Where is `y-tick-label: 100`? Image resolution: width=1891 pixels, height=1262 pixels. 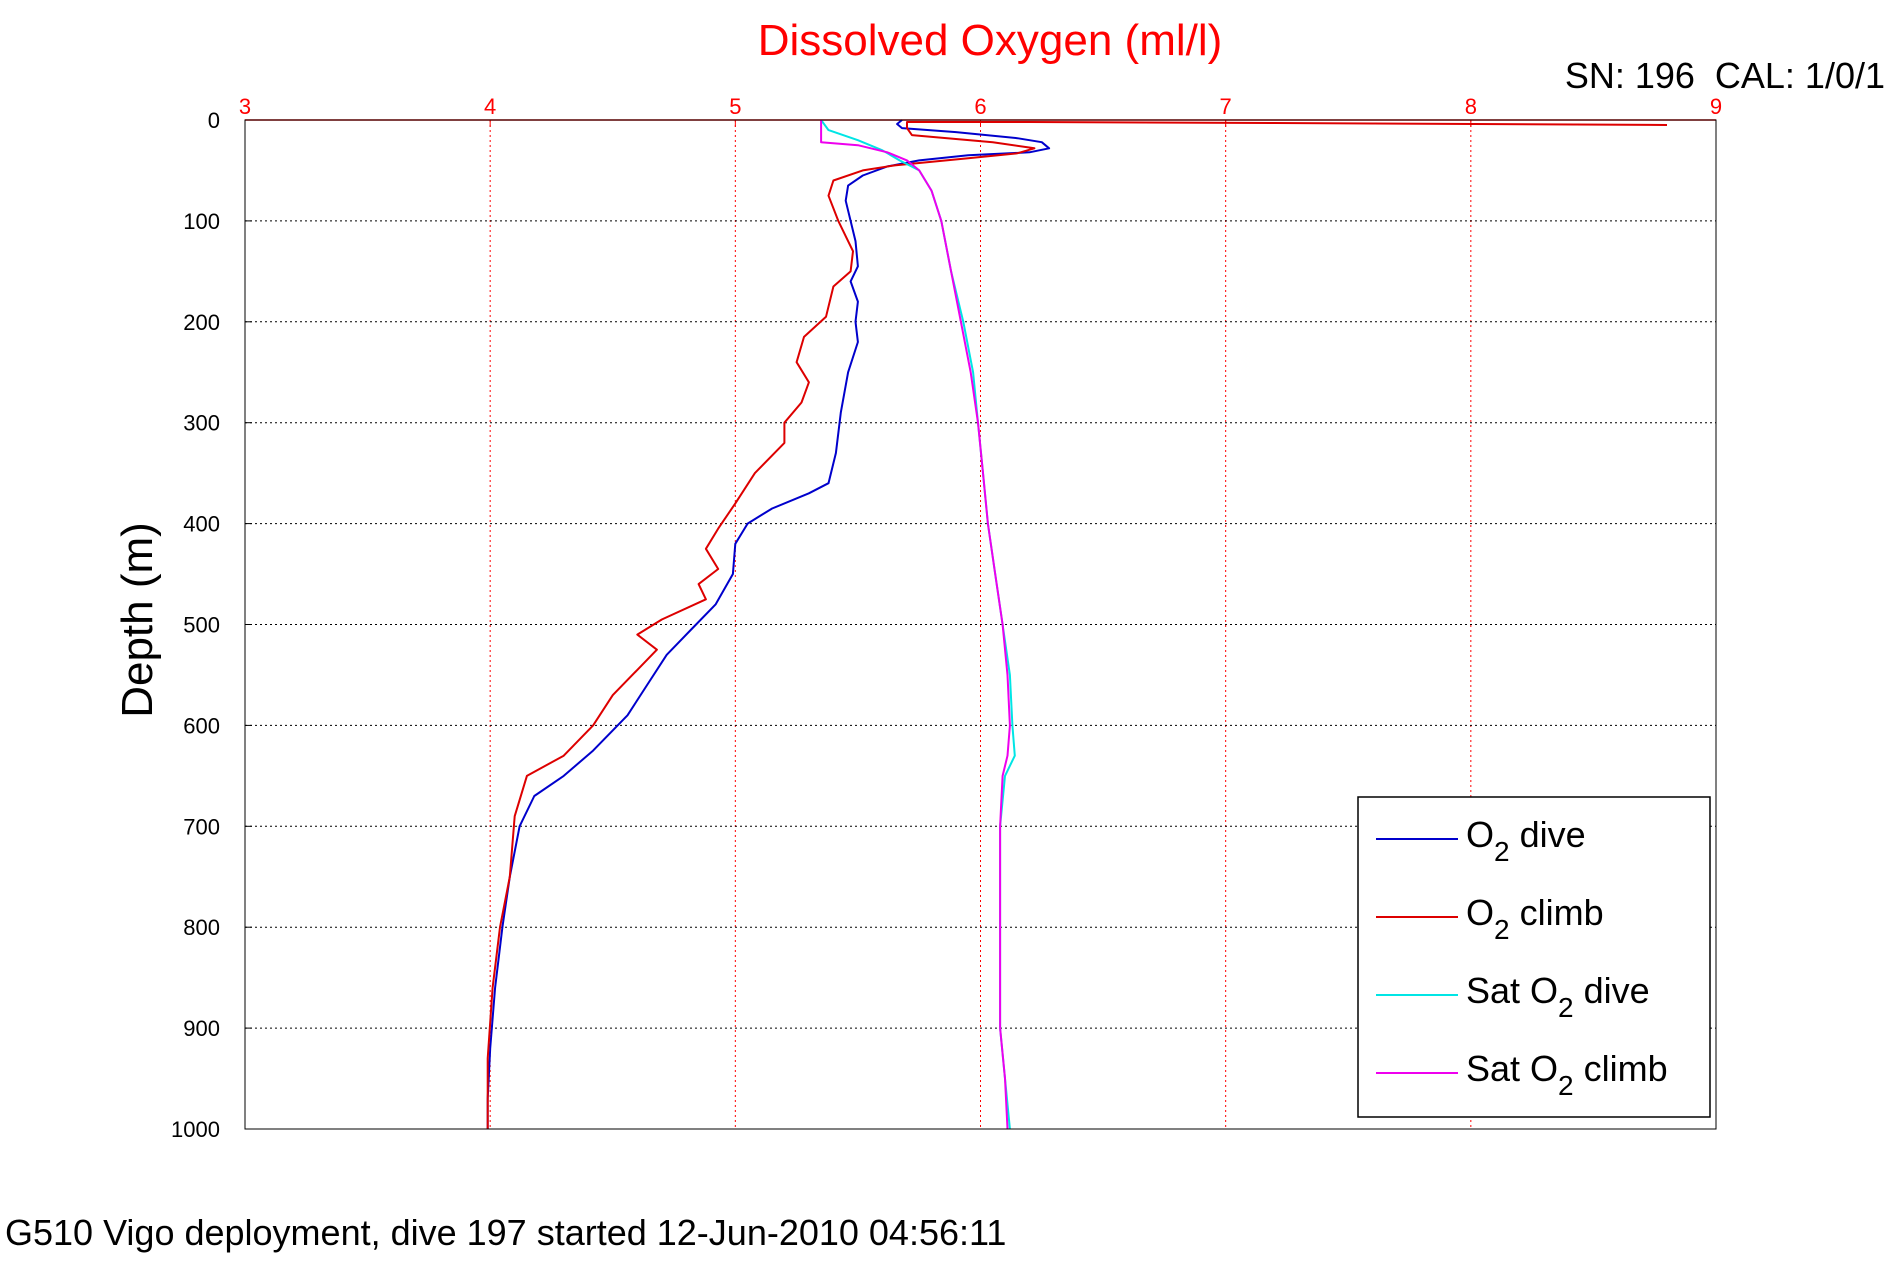 y-tick-label: 100 is located at coordinates (201, 221).